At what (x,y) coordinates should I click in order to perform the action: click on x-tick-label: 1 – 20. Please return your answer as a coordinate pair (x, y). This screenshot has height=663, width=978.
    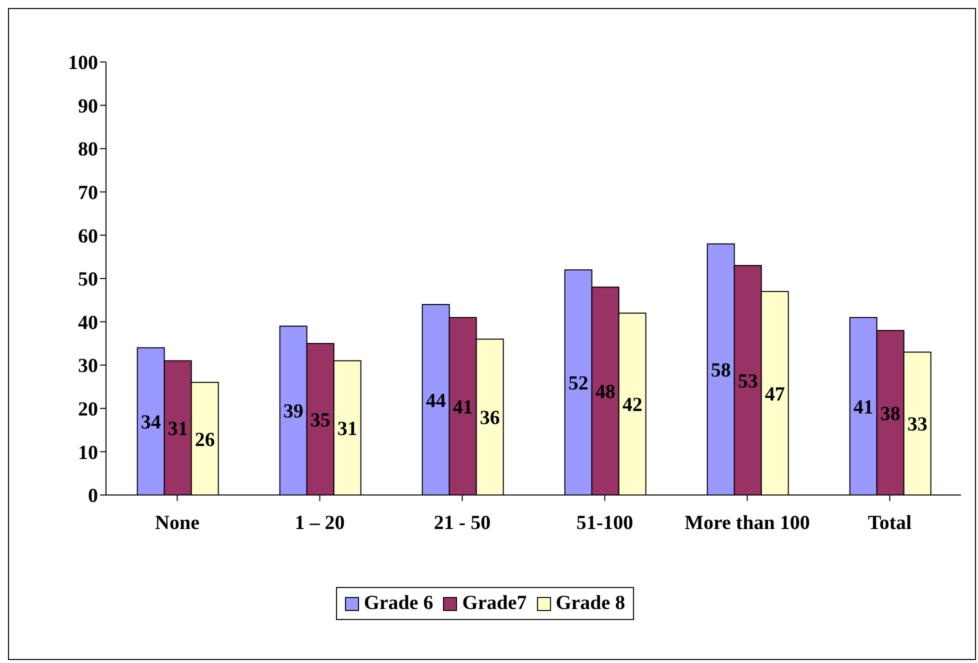
    Looking at the image, I should click on (319, 523).